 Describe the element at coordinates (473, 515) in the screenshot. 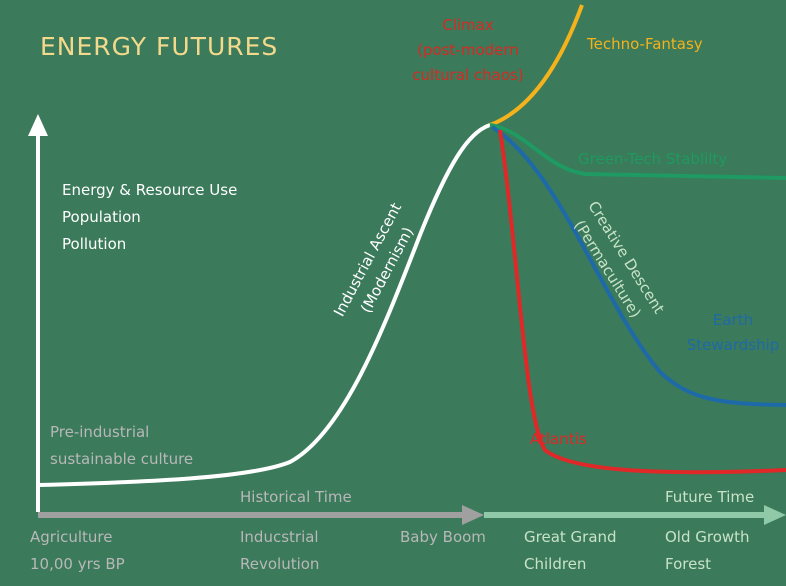

I see `historical-arrow` at that location.